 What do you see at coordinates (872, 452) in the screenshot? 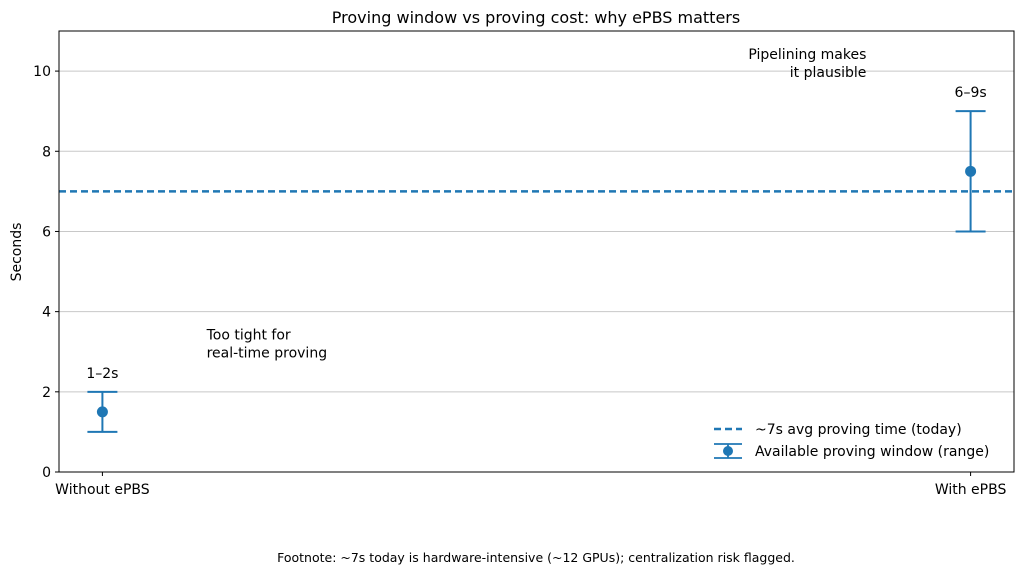
I see `legend-label-window: Available proving window (range)` at bounding box center [872, 452].